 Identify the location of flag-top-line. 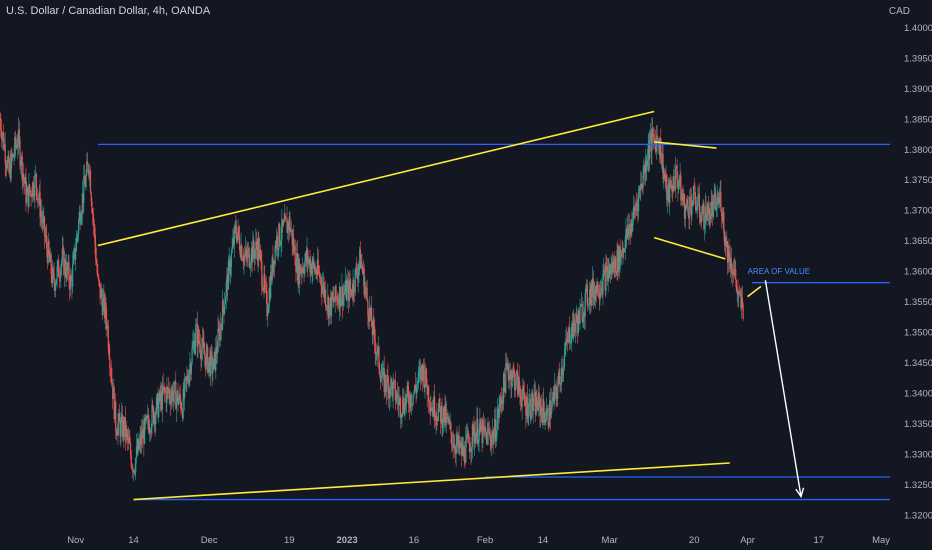
(685, 145).